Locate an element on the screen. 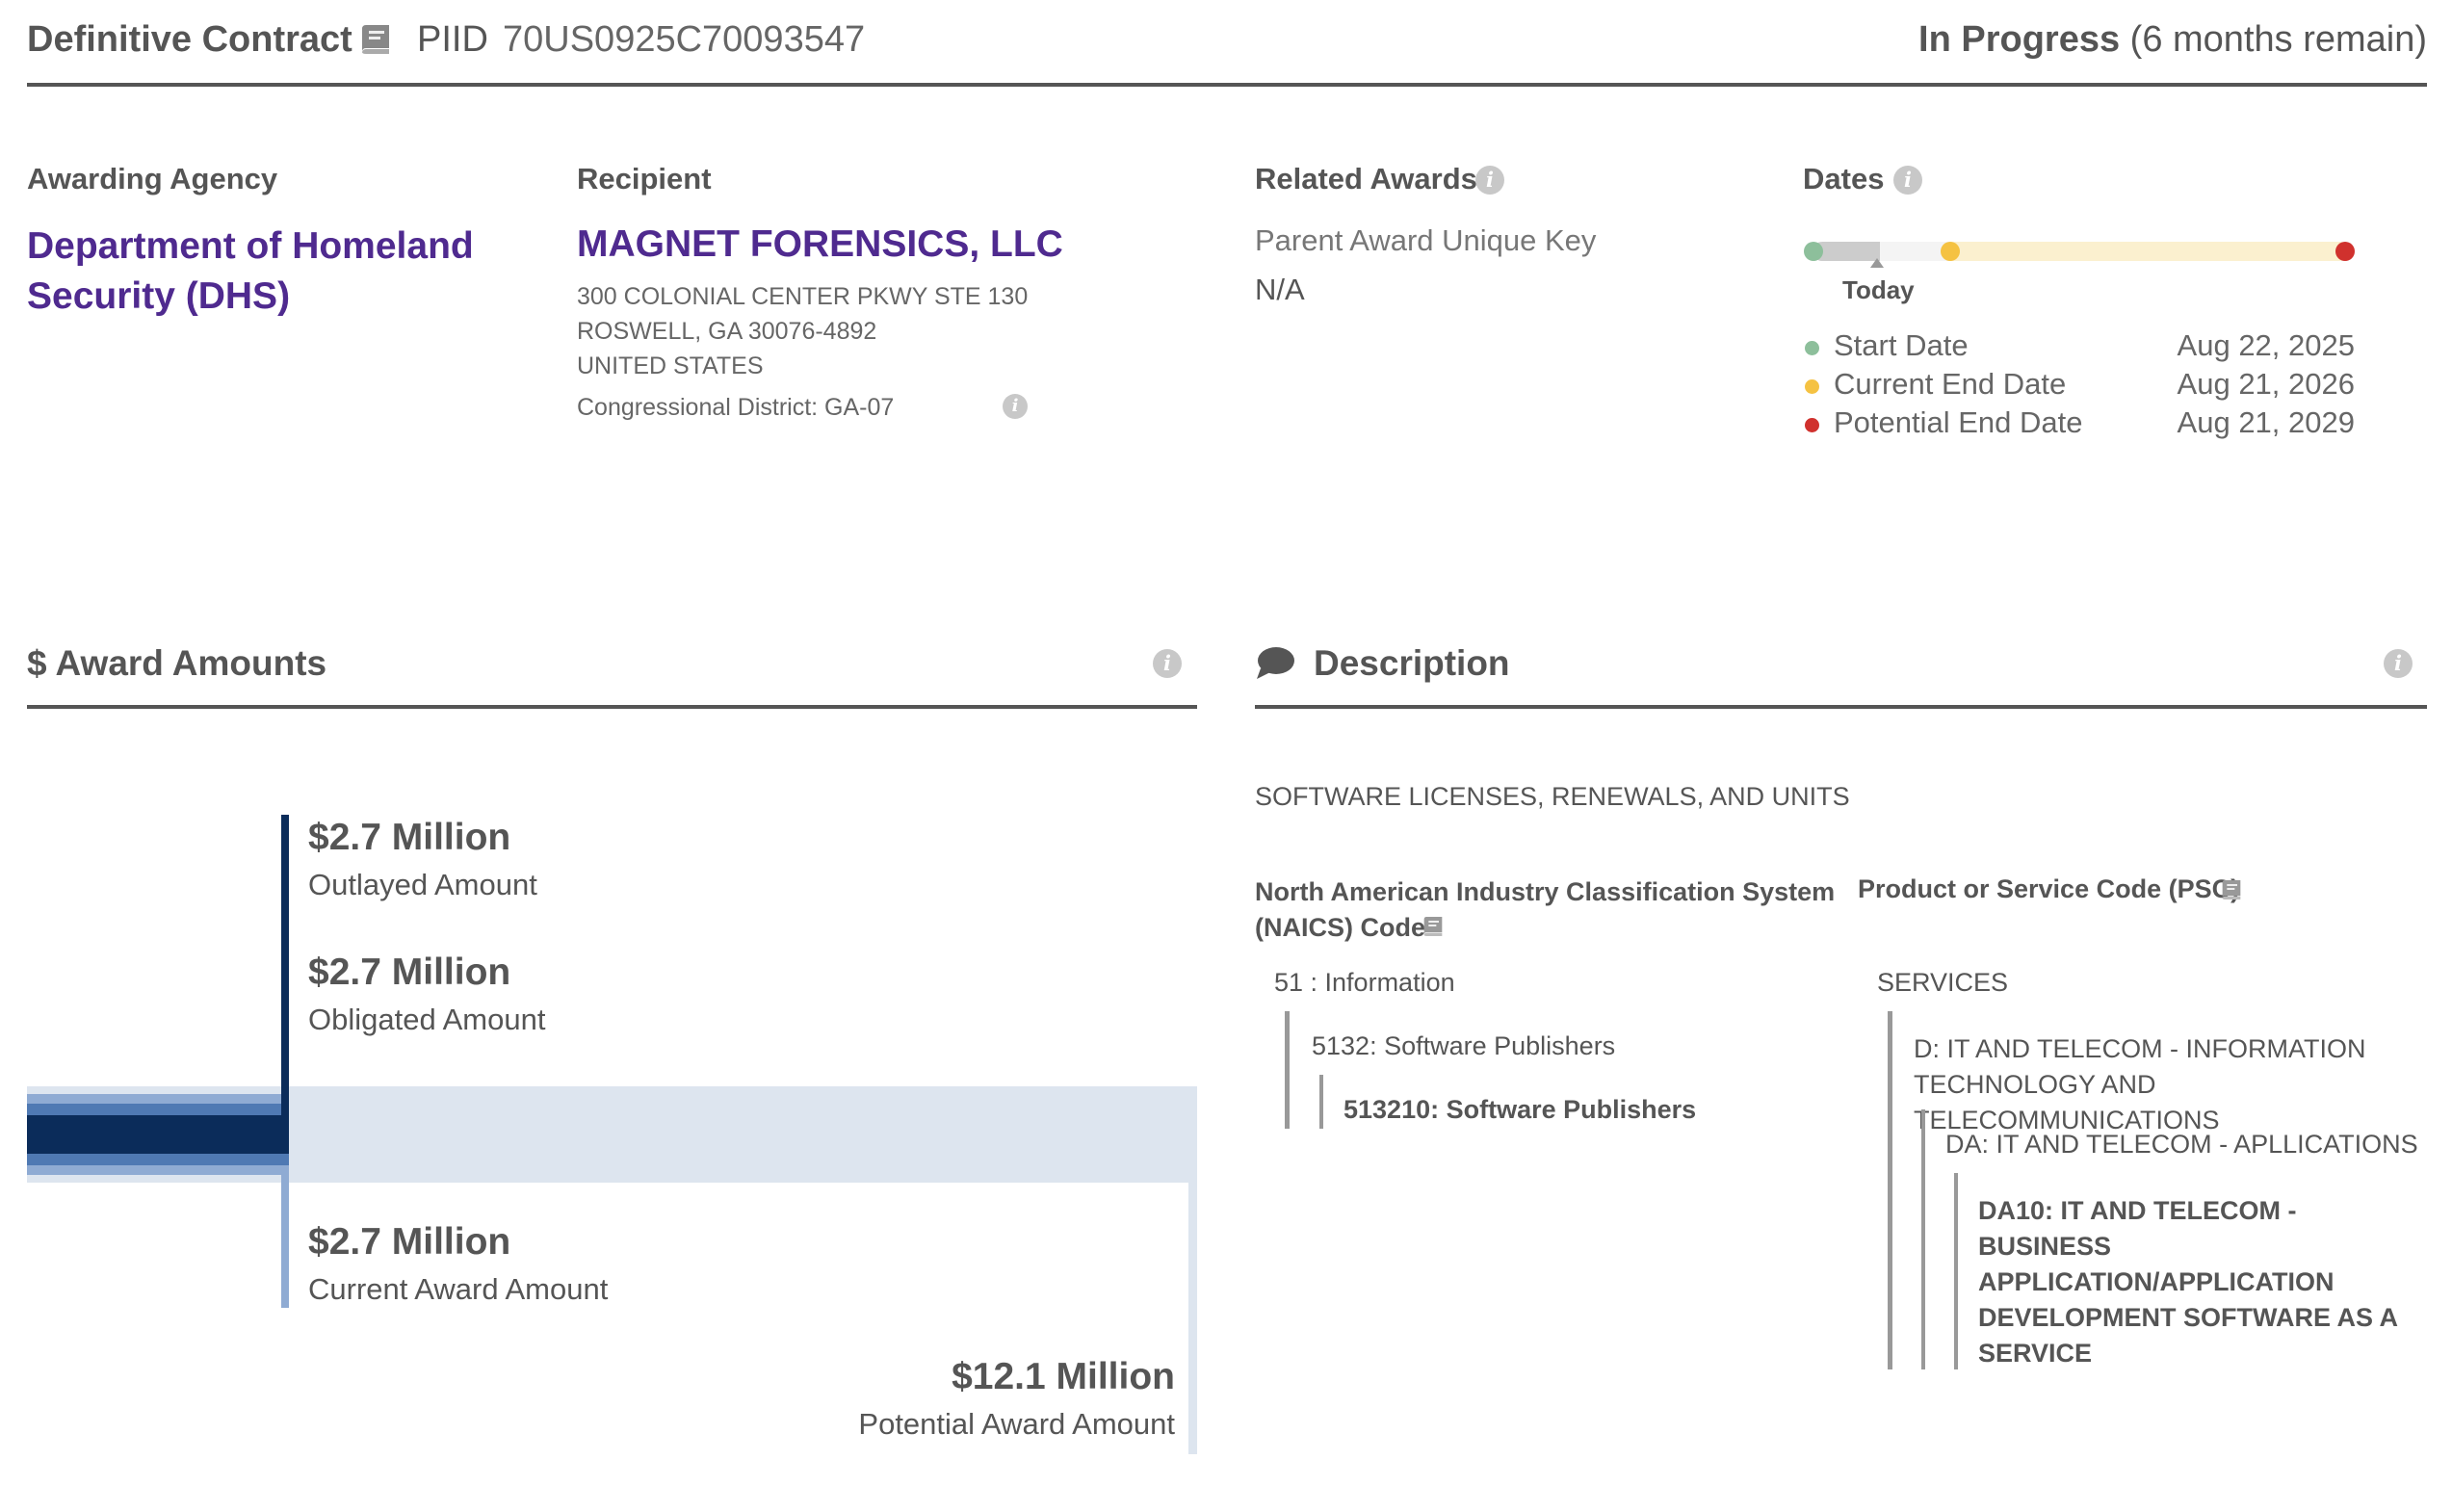 This screenshot has height=1512, width=2452. related-awards-info-icon: i is located at coordinates (1489, 180).